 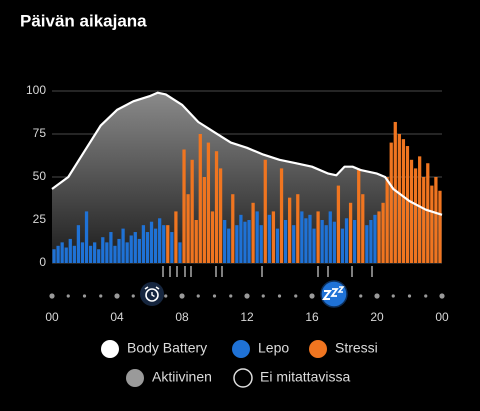 I want to click on y-tick-label: 75, so click(x=40, y=133).